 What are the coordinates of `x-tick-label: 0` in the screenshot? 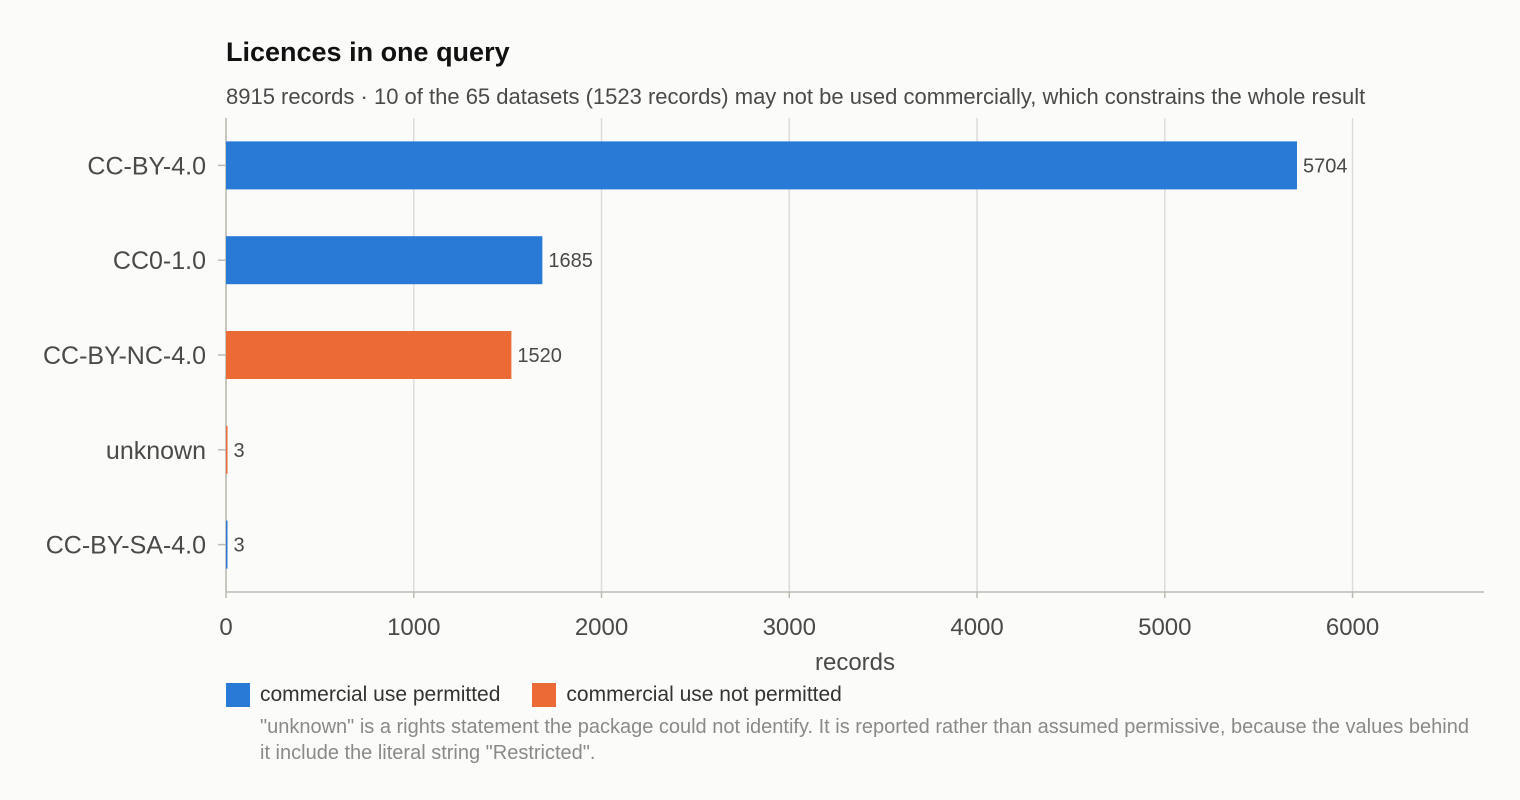 It's located at (225, 627).